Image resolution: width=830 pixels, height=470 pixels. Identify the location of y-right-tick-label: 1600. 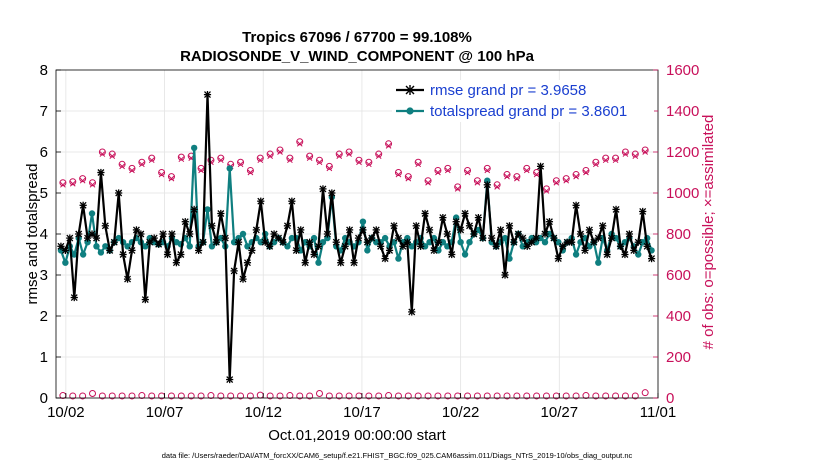
(682, 70).